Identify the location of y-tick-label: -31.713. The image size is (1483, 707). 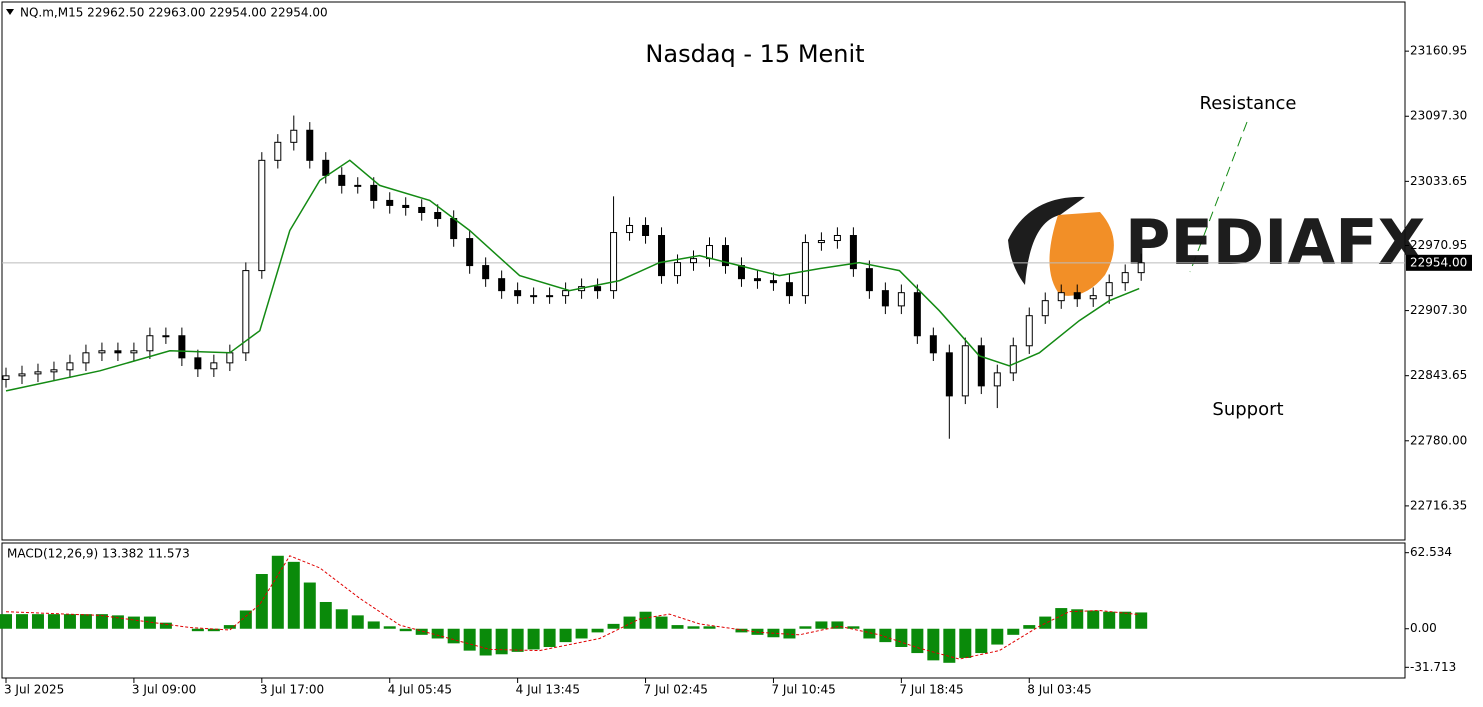
(1433, 667).